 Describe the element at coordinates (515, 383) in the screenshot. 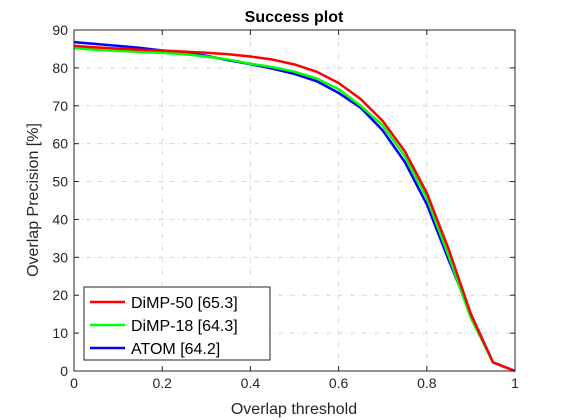

I see `x-tick-label: 1` at that location.